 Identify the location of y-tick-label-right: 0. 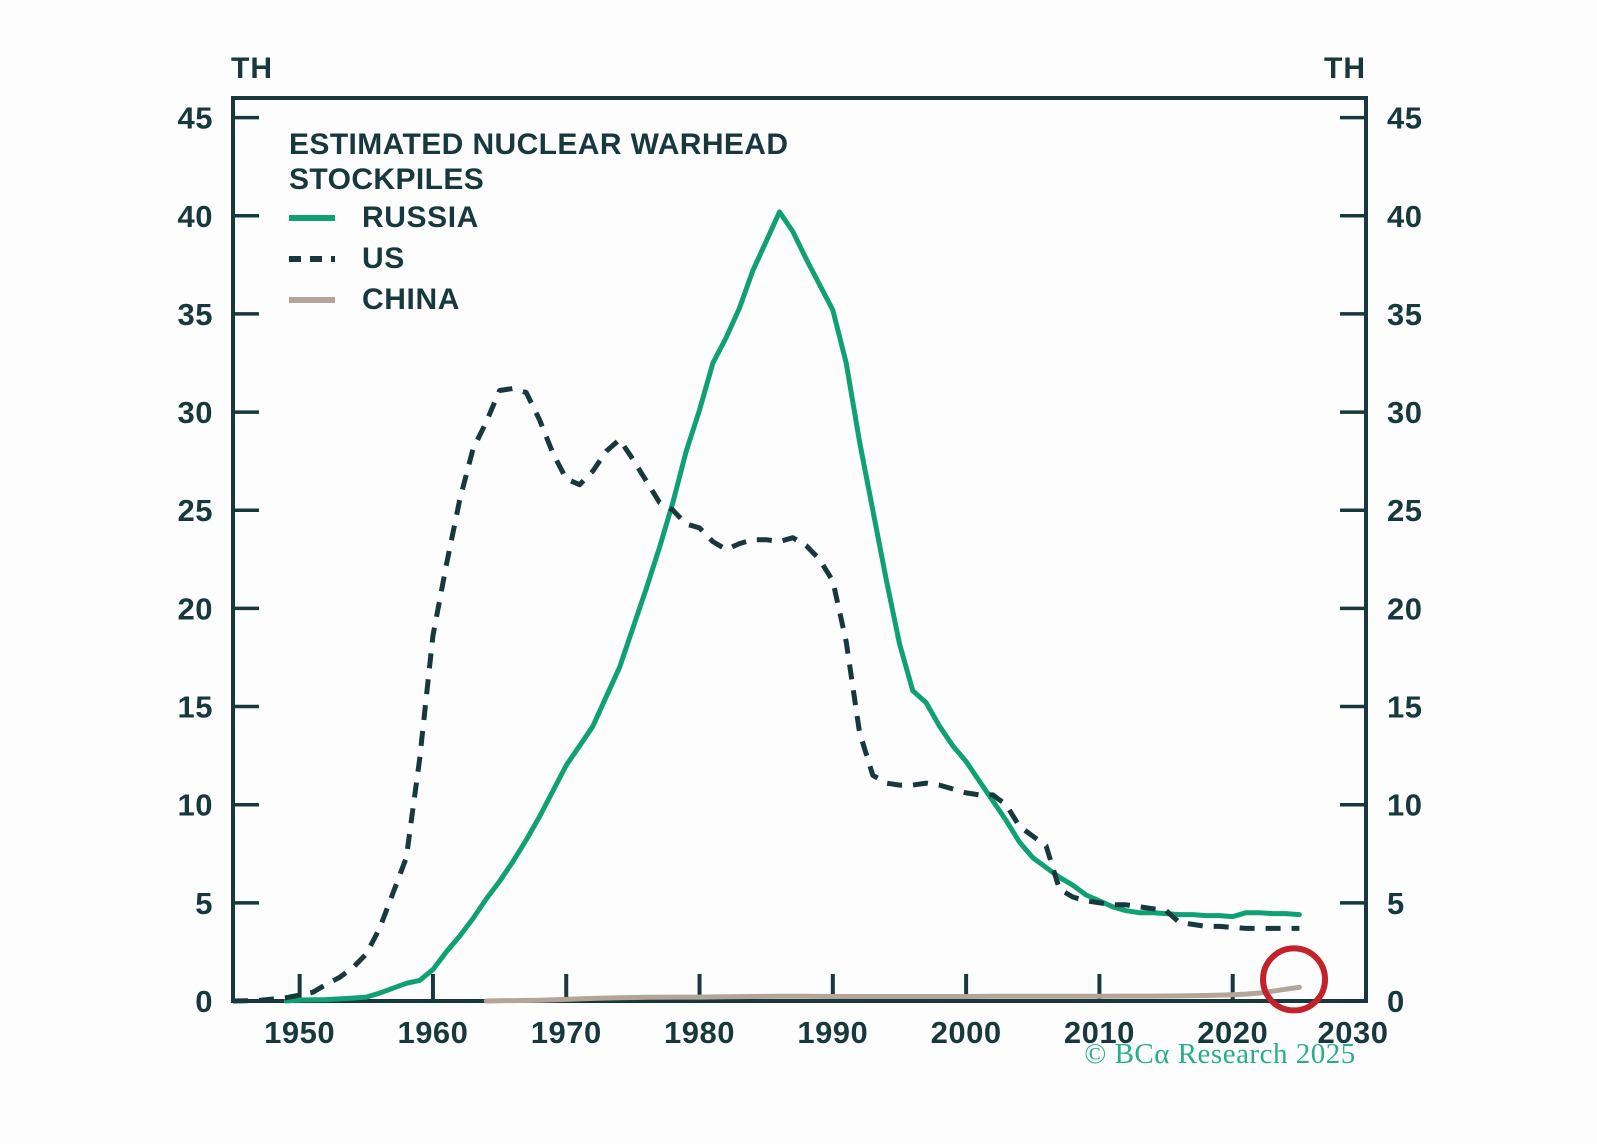
(1396, 1001).